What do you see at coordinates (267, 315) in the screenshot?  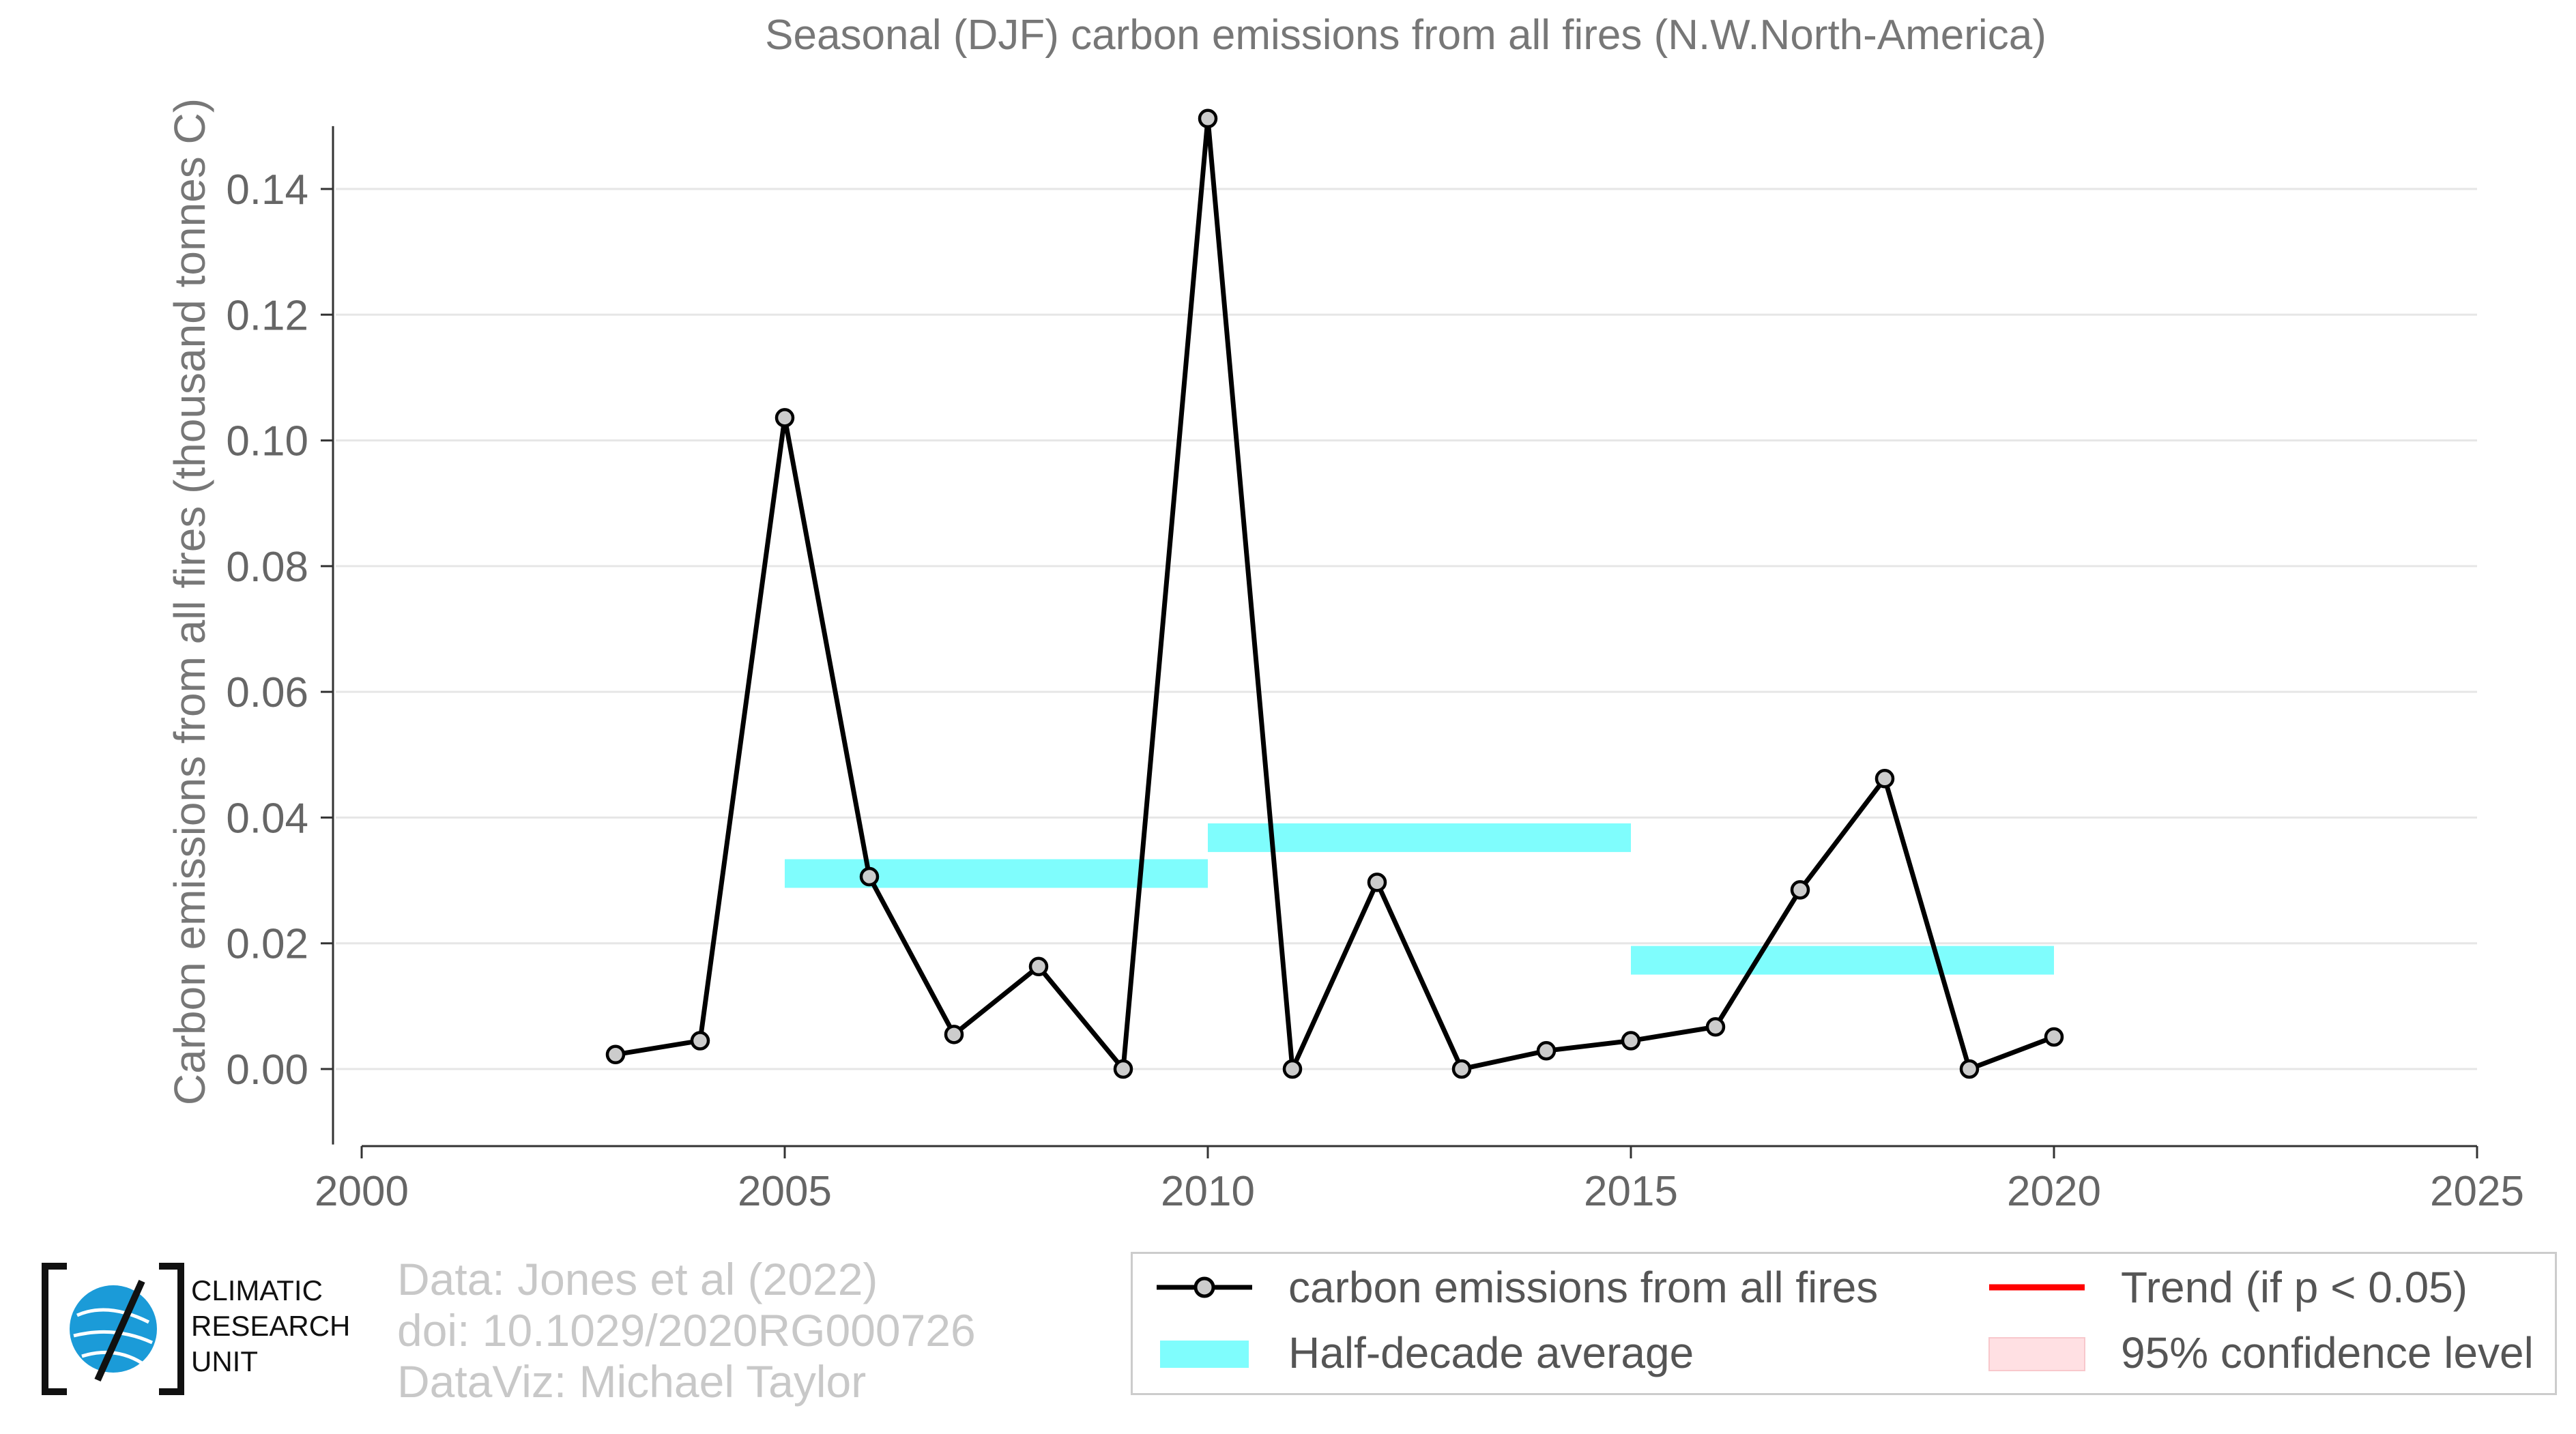 I see `y-tick-label: 0.12` at bounding box center [267, 315].